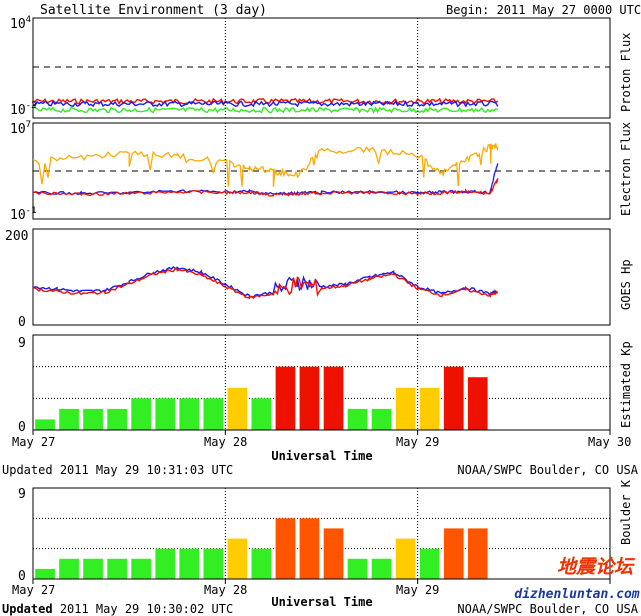  Describe the element at coordinates (547, 470) in the screenshot. I see `credit-1: NOAA/SWPC Boulder, CO USA` at that location.